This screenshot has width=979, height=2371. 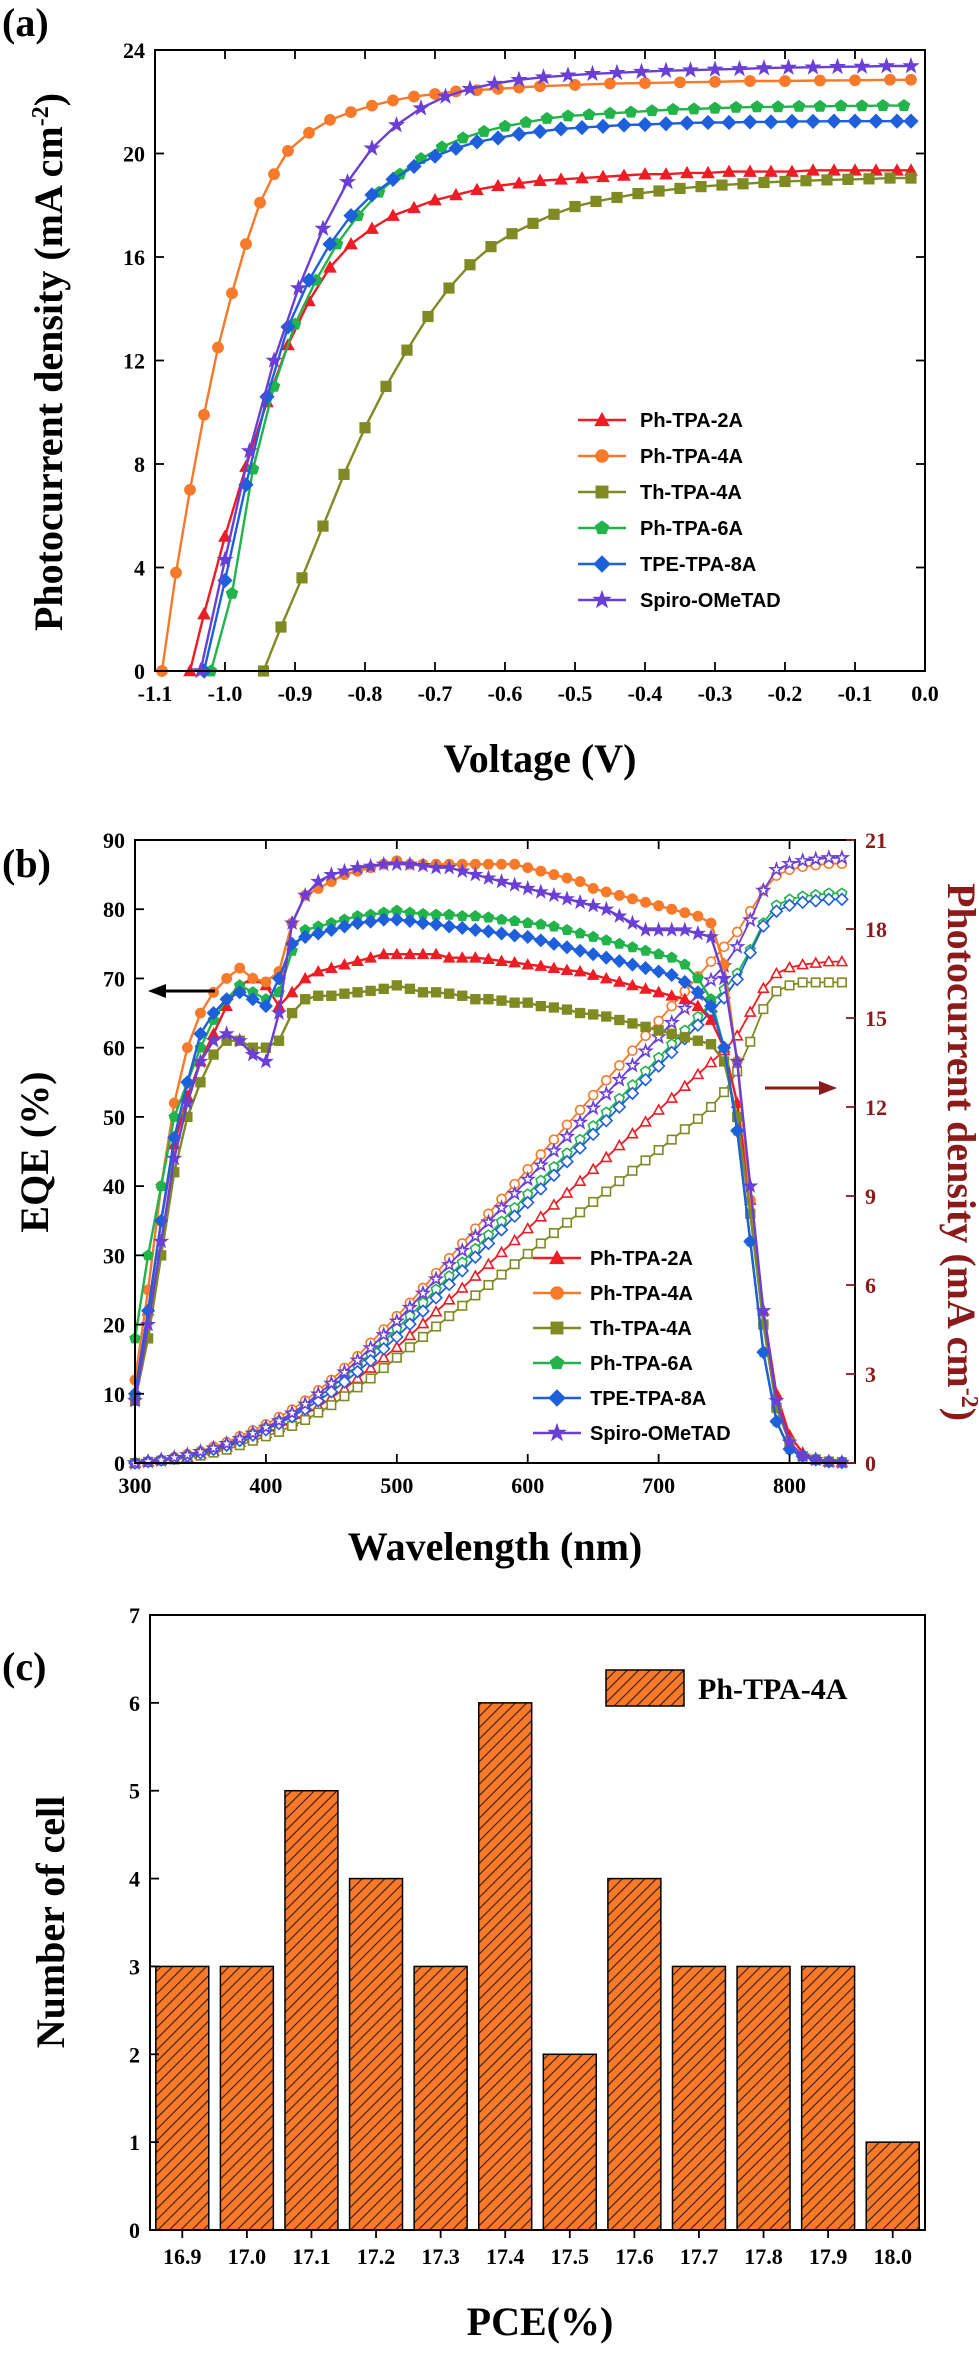 I want to click on bar-16.9, so click(x=182, y=2098).